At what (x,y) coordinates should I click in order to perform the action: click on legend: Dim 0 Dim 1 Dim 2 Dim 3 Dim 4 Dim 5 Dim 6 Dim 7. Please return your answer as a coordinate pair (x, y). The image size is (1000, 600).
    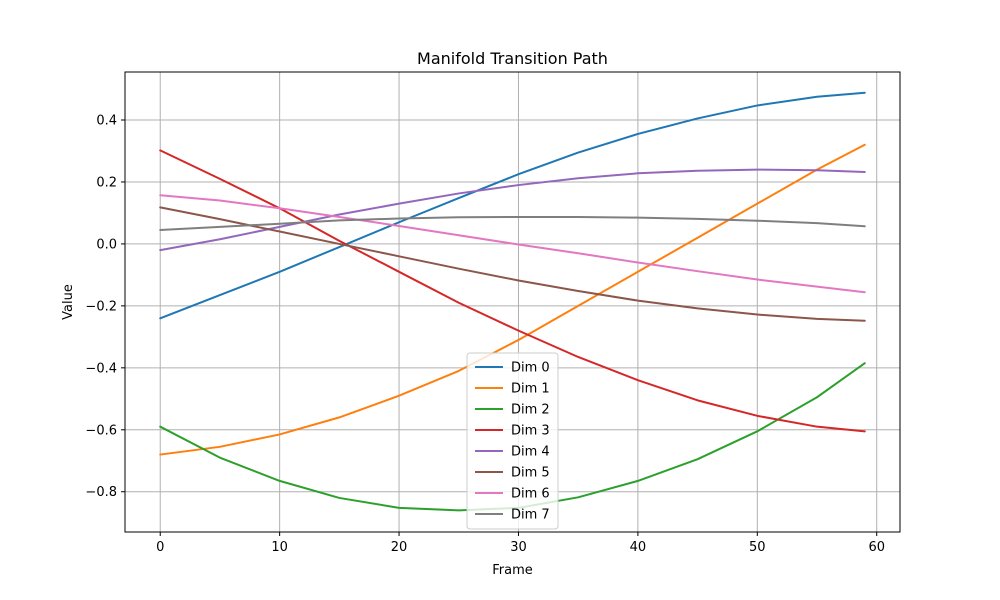
    Looking at the image, I should click on (512, 441).